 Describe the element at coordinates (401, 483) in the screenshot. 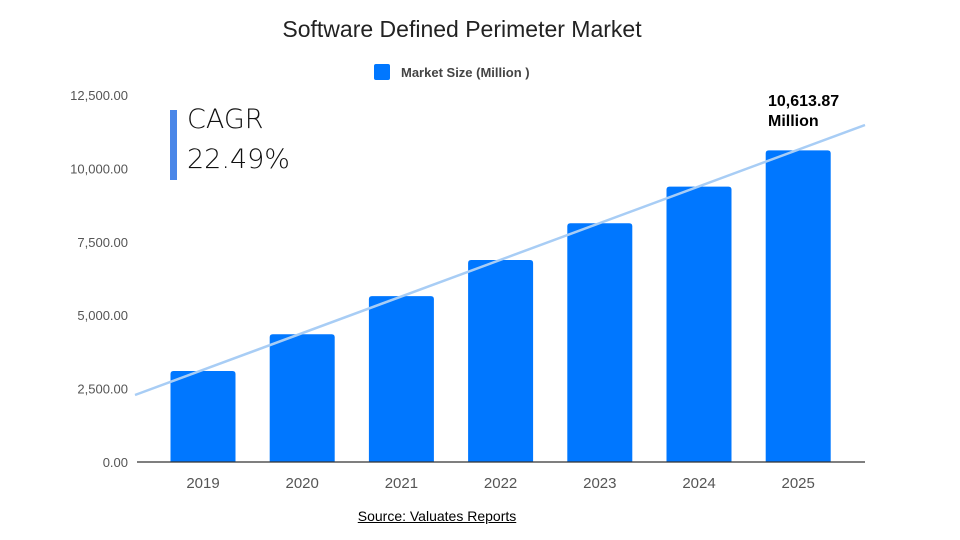

I see `x-tick-label: 2021` at that location.